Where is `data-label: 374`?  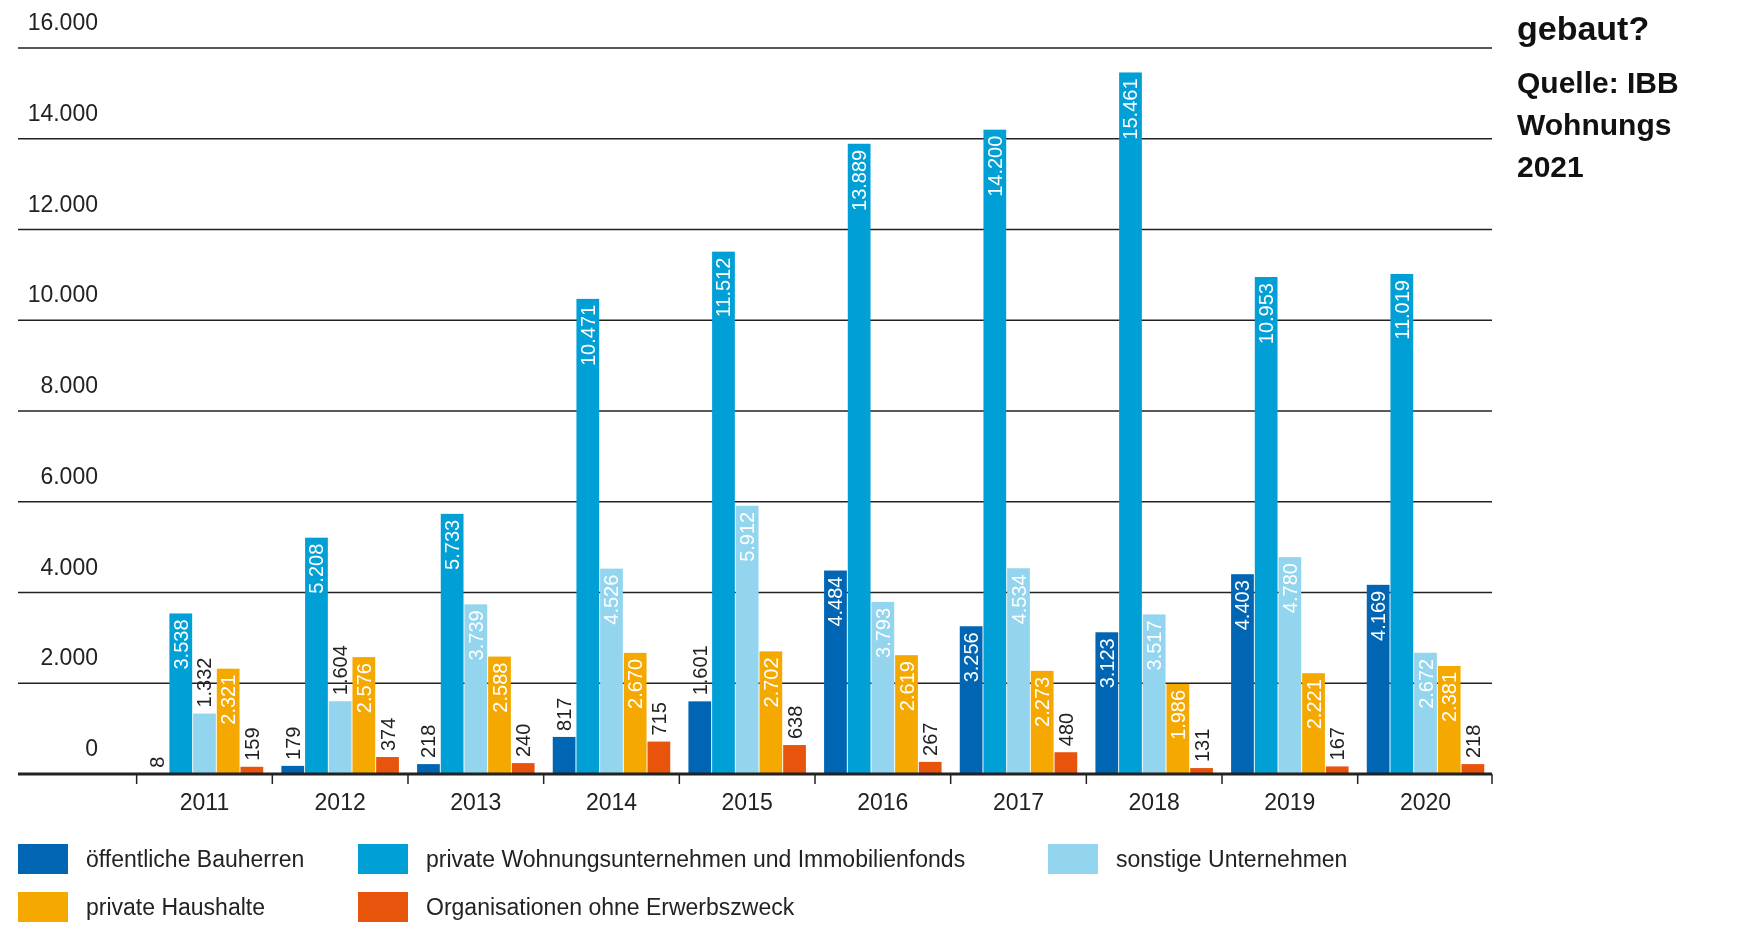 data-label: 374 is located at coordinates (387, 734).